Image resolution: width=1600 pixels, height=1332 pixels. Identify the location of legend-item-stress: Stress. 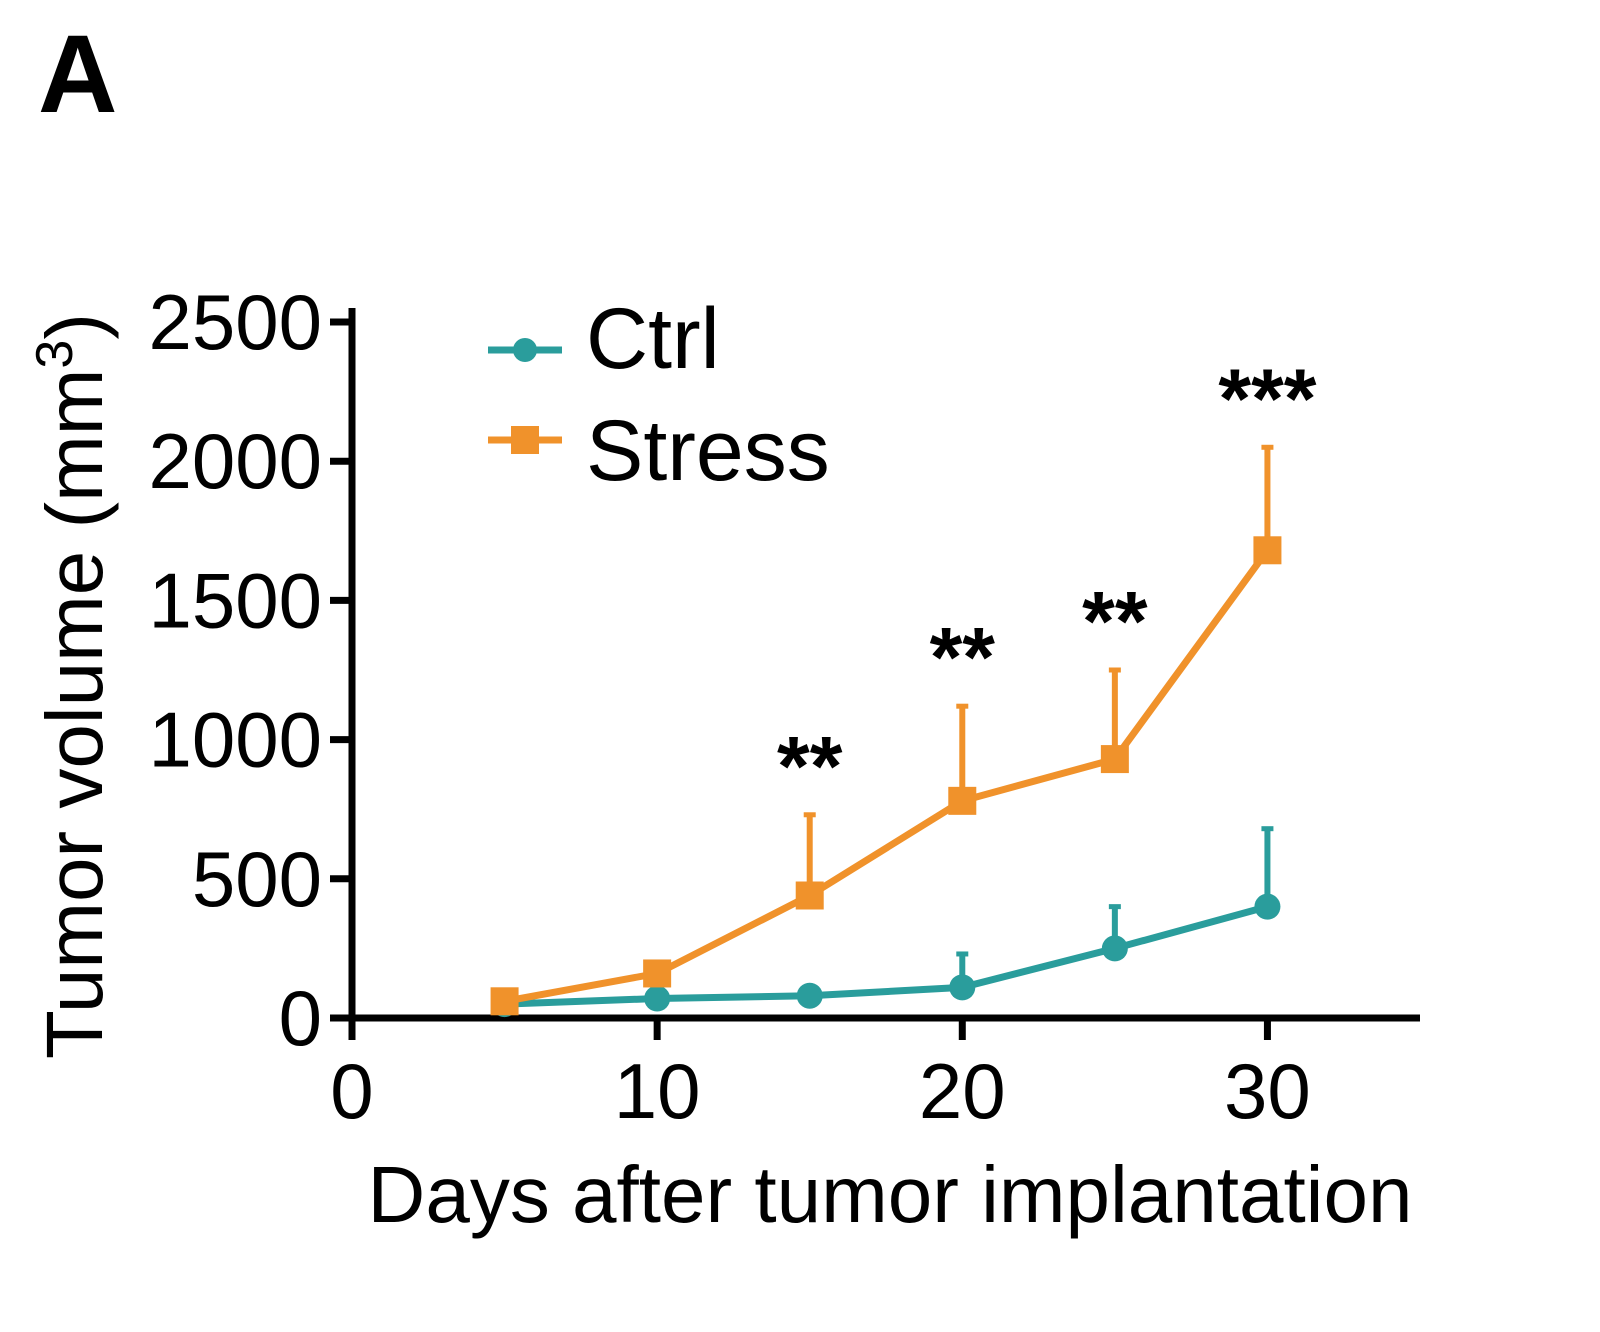
(659, 451).